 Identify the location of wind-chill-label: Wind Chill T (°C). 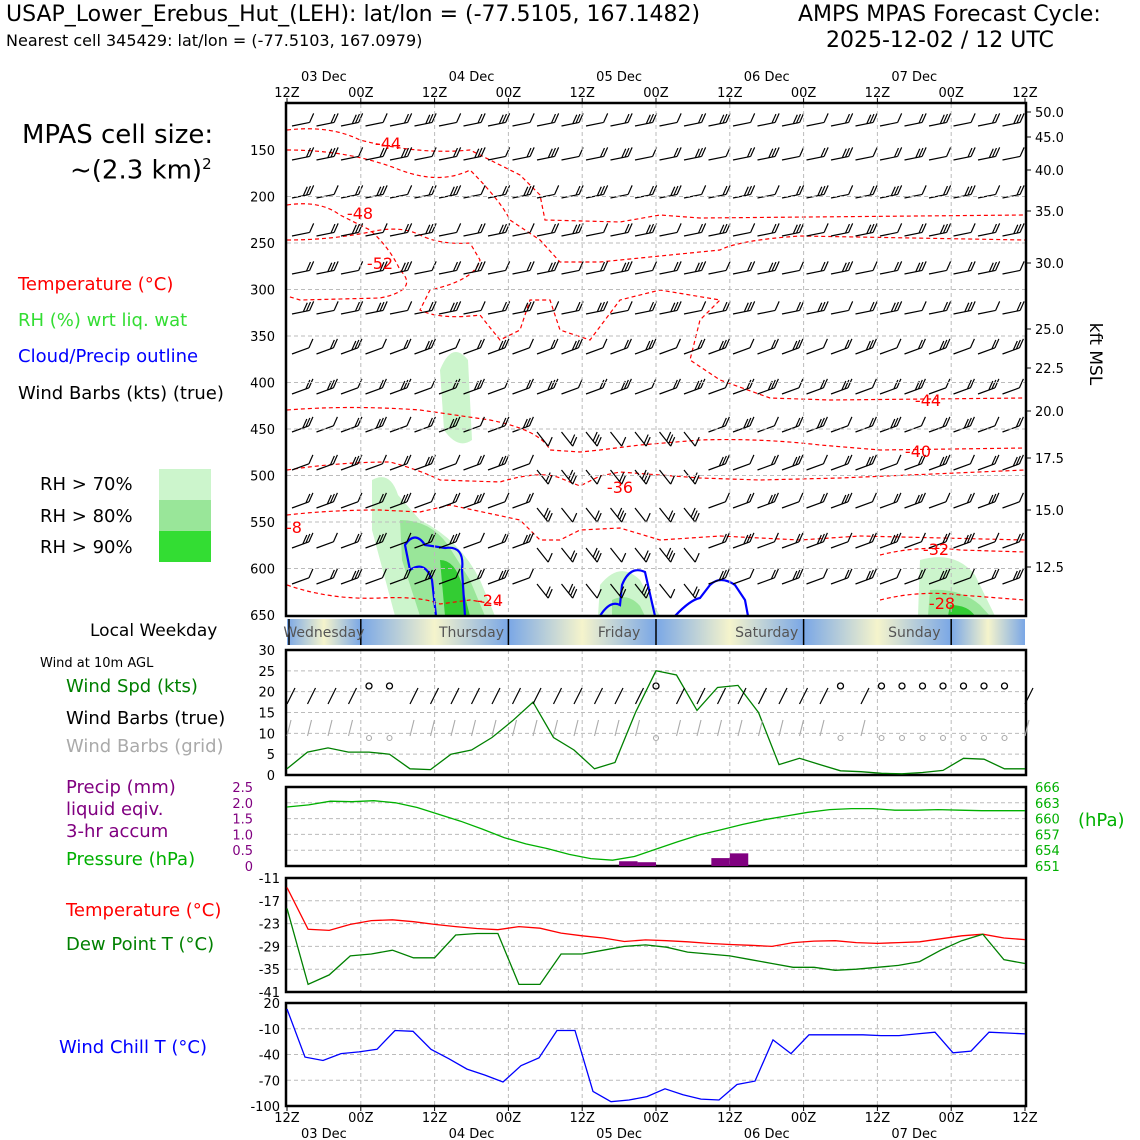
(133, 1047).